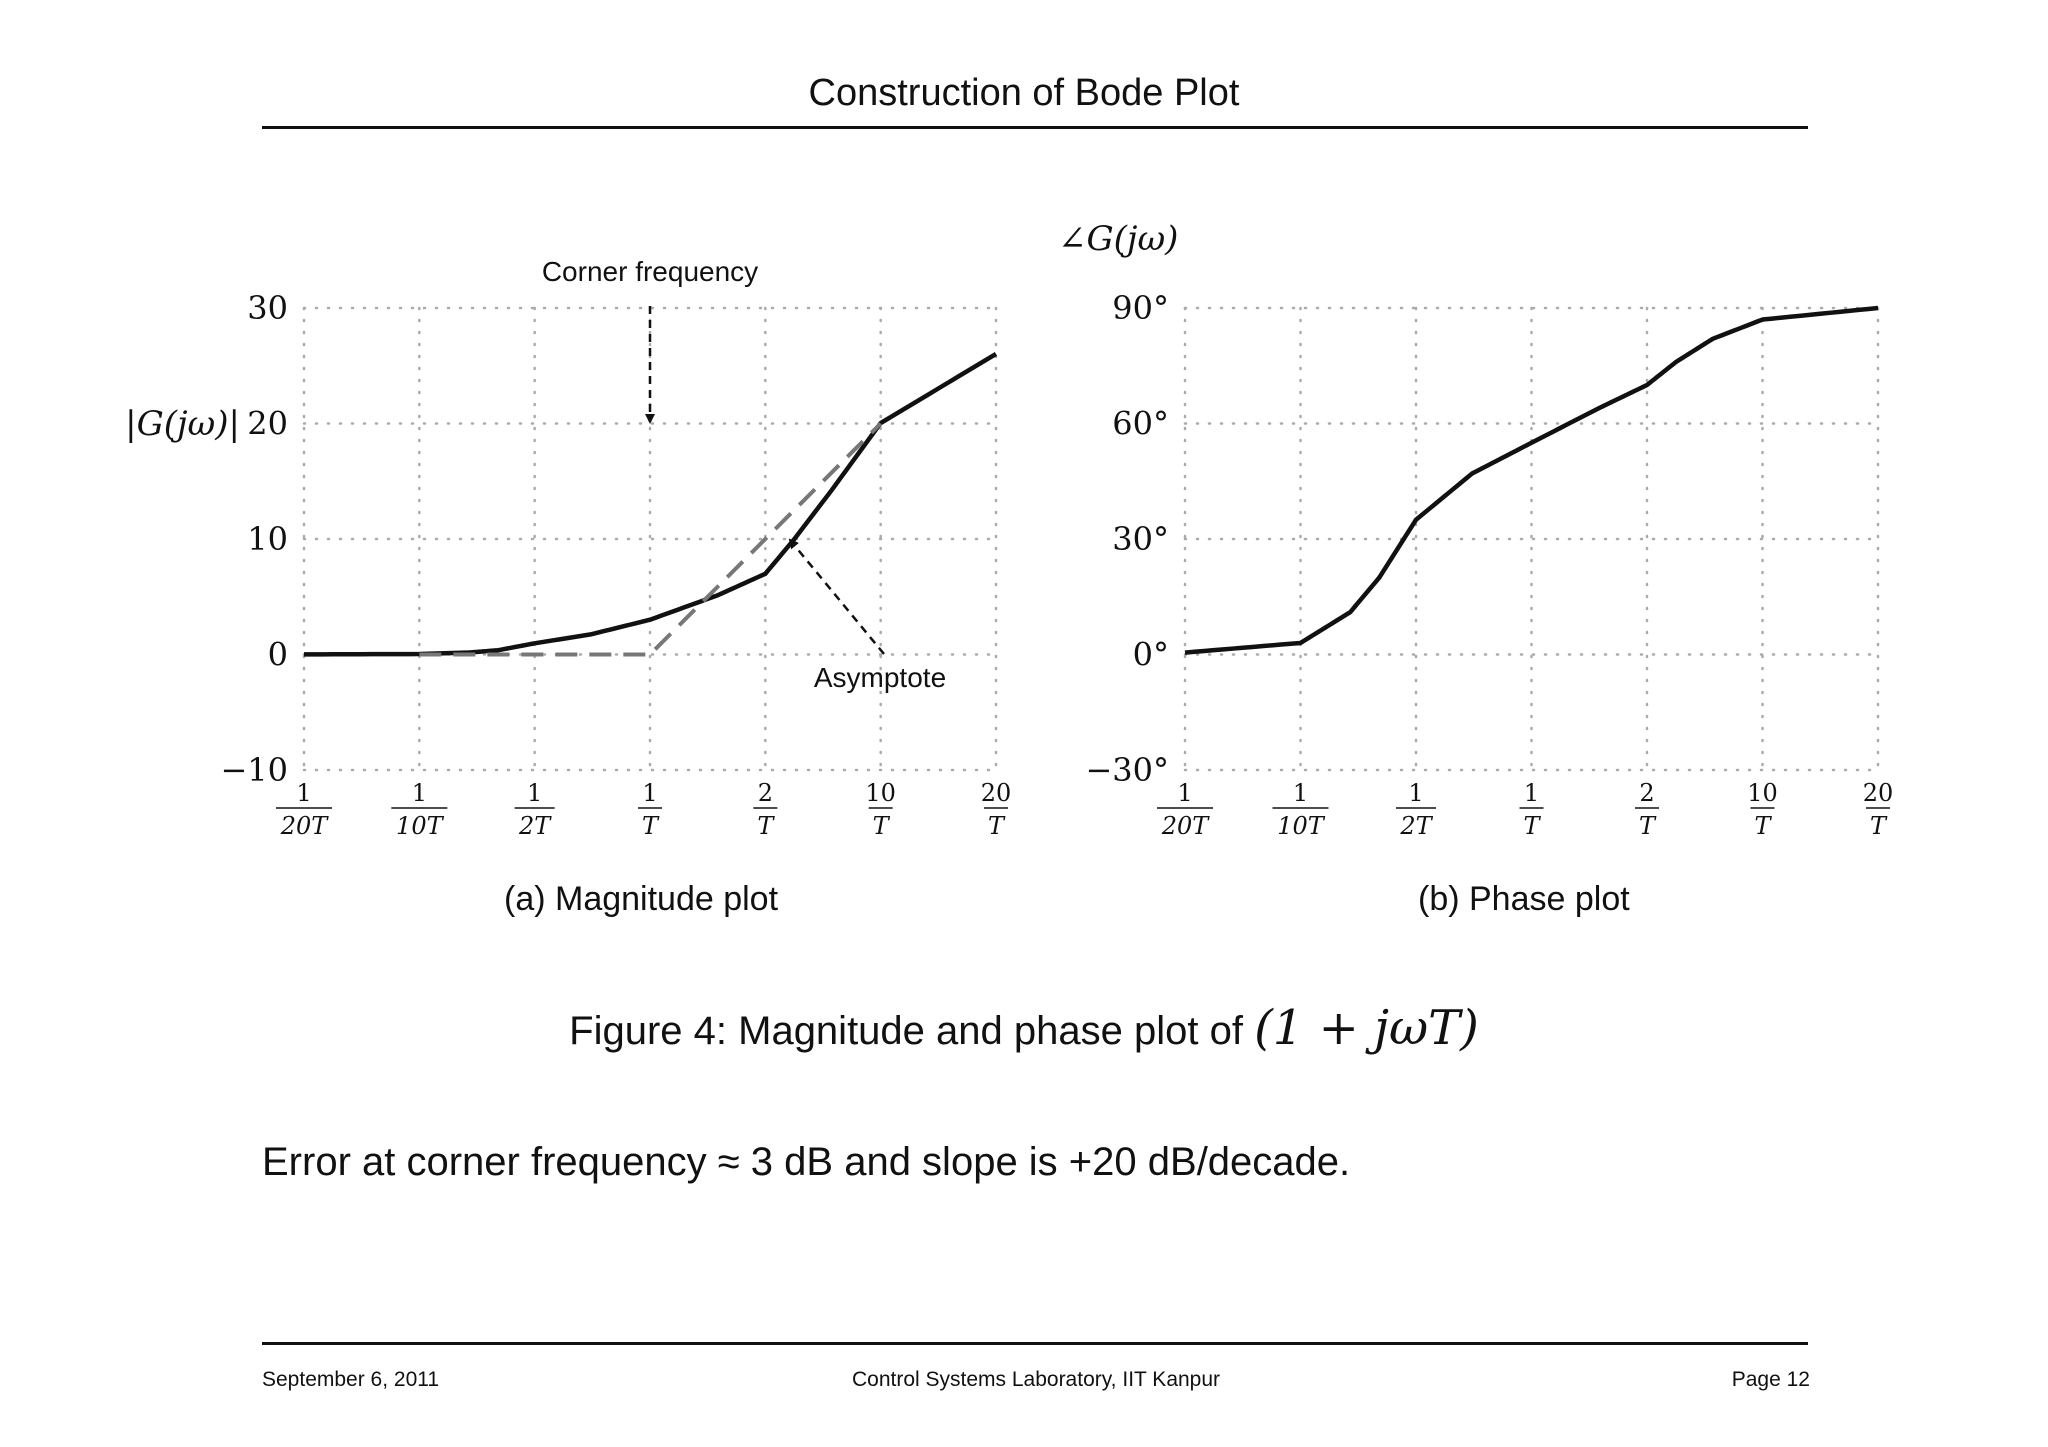  I want to click on y-tick-label: 0°, so click(1151, 655).